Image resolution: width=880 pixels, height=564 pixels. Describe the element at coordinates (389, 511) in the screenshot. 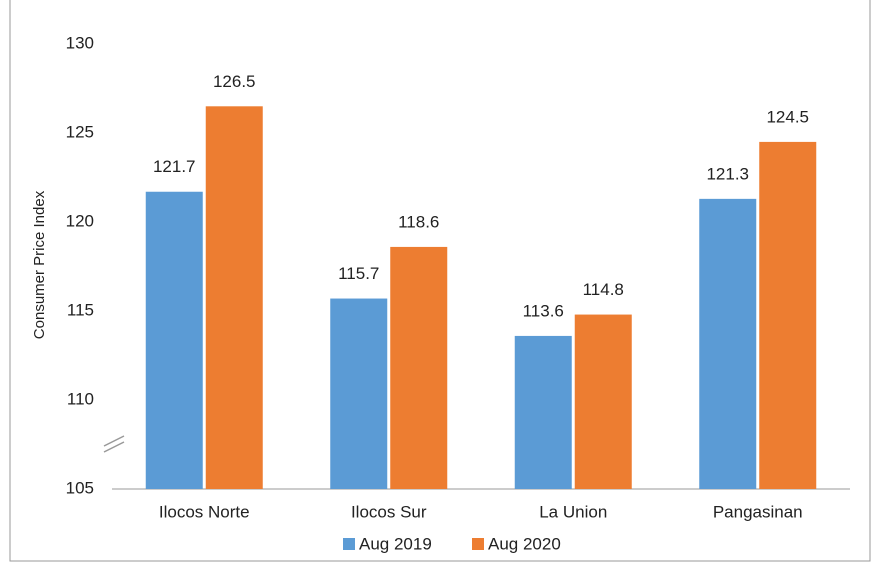

I see `x-tick-label: Ilocos Sur` at that location.